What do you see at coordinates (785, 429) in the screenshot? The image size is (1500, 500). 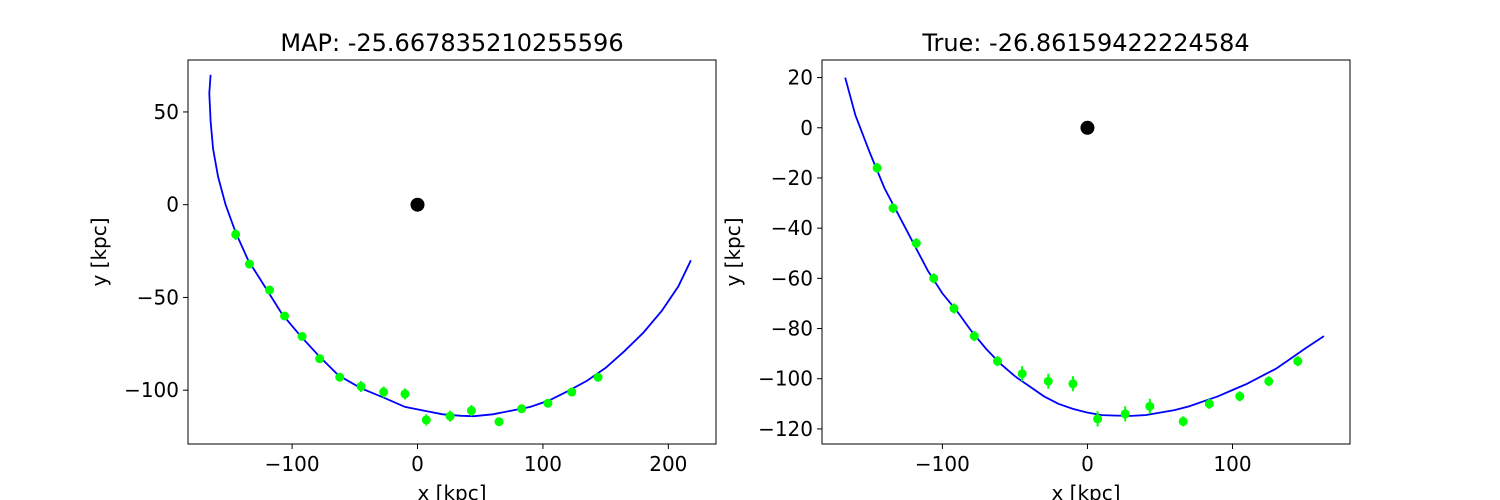 I see `y-tick-label: −120` at bounding box center [785, 429].